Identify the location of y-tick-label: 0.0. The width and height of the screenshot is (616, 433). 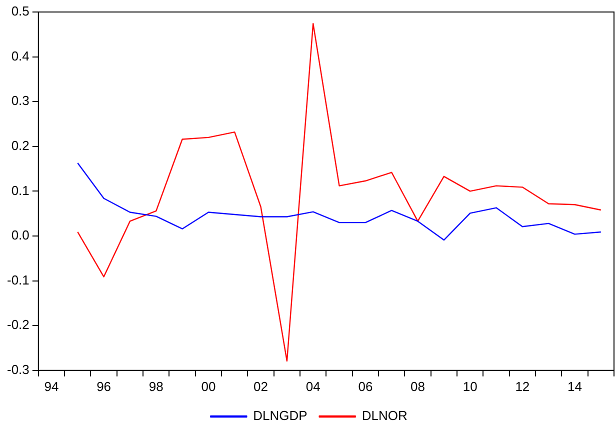
(20, 235).